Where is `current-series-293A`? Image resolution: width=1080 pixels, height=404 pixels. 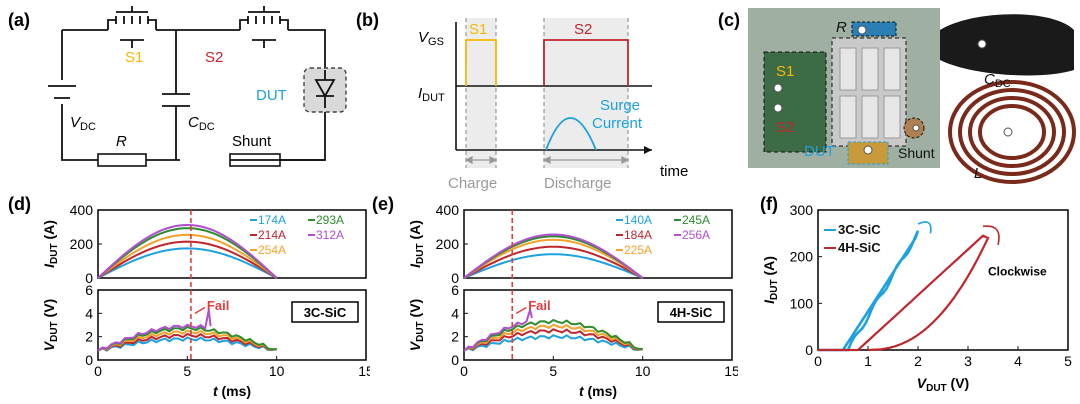 current-series-293A is located at coordinates (187, 253).